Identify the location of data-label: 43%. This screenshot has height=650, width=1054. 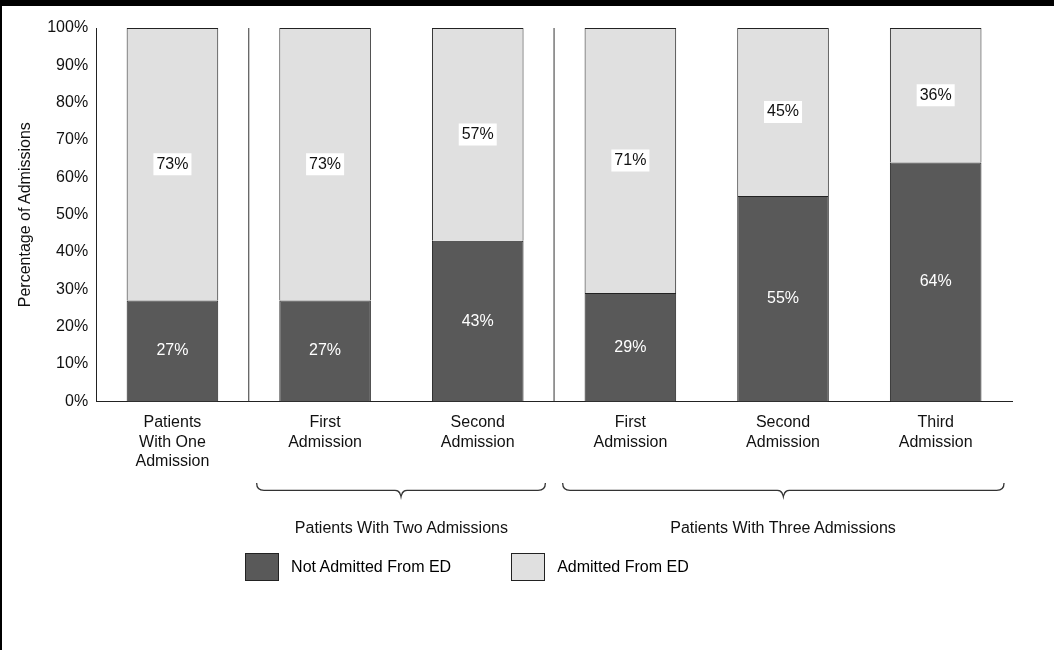
(477, 320).